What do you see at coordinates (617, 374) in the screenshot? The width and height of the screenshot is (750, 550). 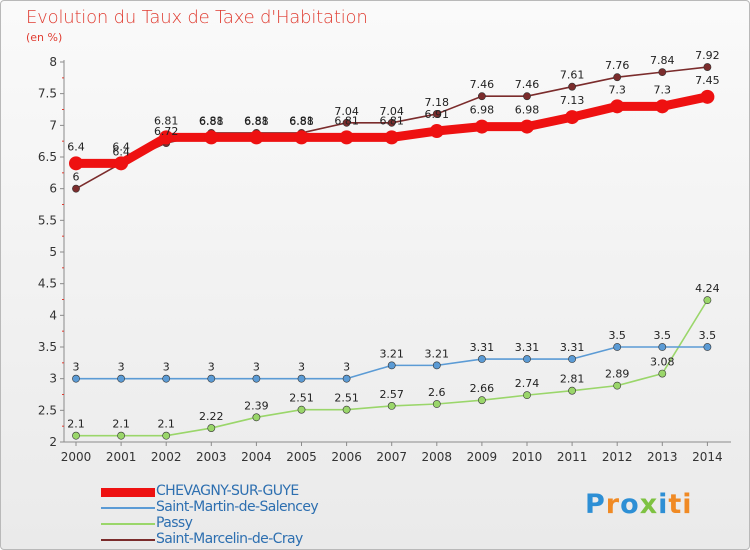 I see `data-label: 2.89` at bounding box center [617, 374].